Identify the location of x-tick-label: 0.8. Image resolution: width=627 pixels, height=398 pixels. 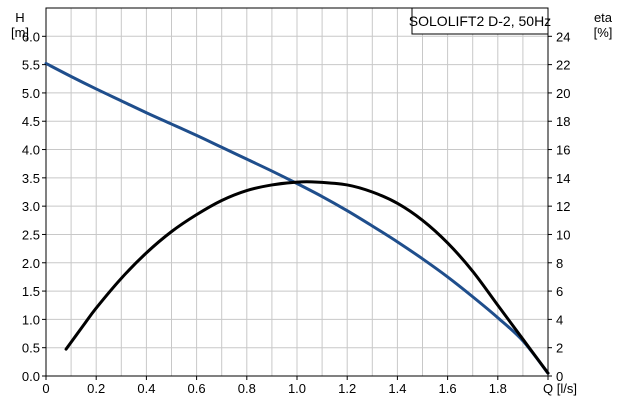
(247, 388).